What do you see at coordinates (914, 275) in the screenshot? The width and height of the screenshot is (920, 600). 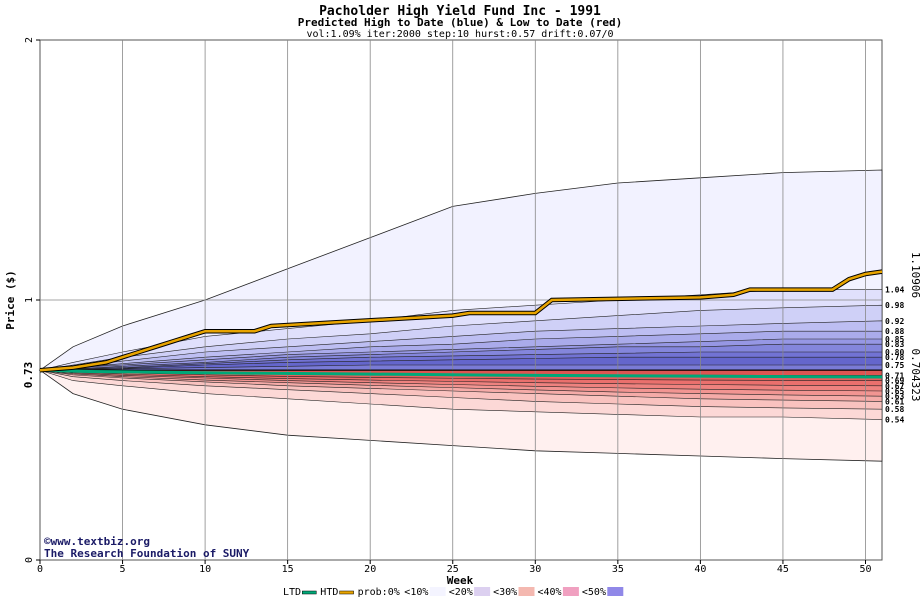 I see `htd-end-label: 1.10906` at bounding box center [914, 275].